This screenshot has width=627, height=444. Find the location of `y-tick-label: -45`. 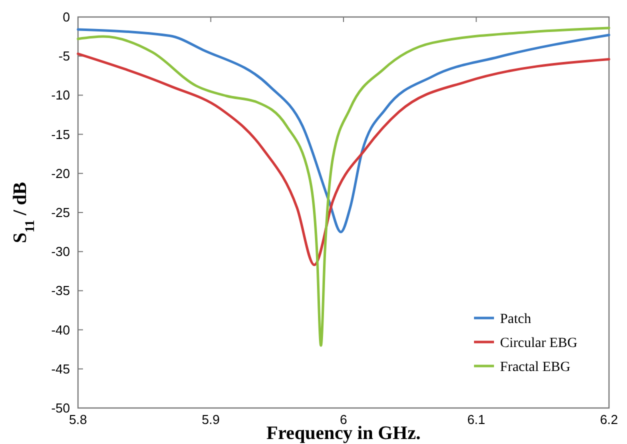

y-tick-label: -45 is located at coordinates (60, 368).